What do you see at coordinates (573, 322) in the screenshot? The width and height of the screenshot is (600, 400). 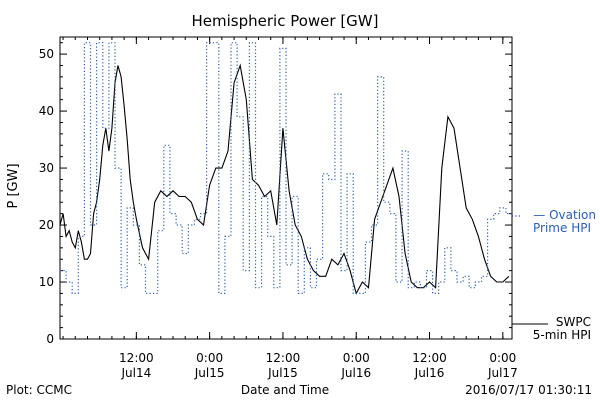 I see `legend-swpc-label: SWPC` at bounding box center [573, 322].